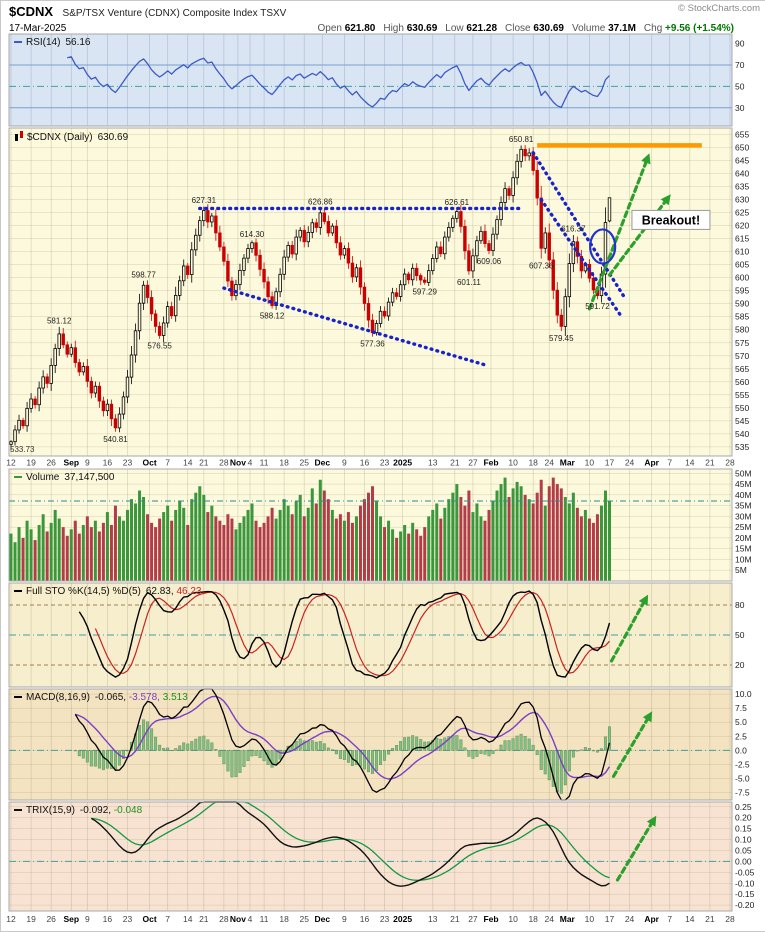 The height and width of the screenshot is (932, 765). I want to click on y-axis-tick: 10M, so click(743, 559).